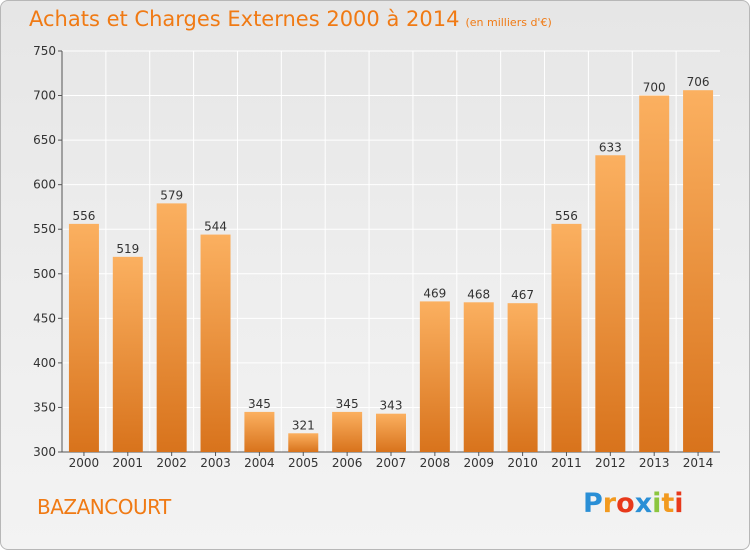  What do you see at coordinates (44, 185) in the screenshot?
I see `y-tick-label: 600` at bounding box center [44, 185].